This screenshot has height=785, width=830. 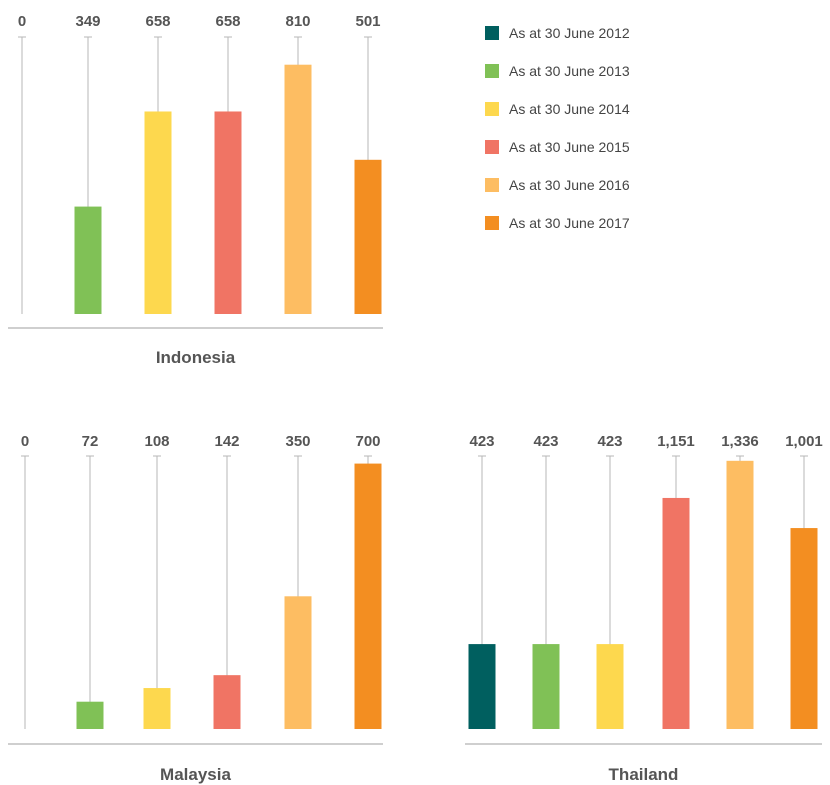 What do you see at coordinates (569, 147) in the screenshot?
I see `legend-label: As at 30 June 2015` at bounding box center [569, 147].